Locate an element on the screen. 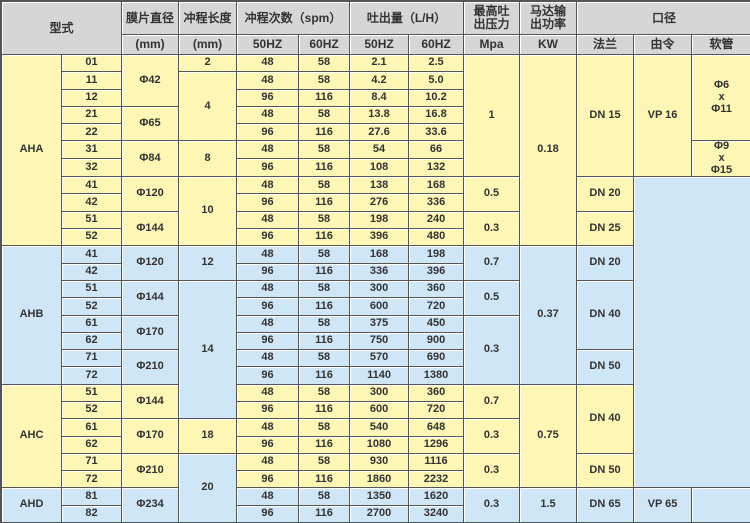 Image resolution: width=750 pixels, height=523 pixels. table-cell: 360 is located at coordinates (437, 393).